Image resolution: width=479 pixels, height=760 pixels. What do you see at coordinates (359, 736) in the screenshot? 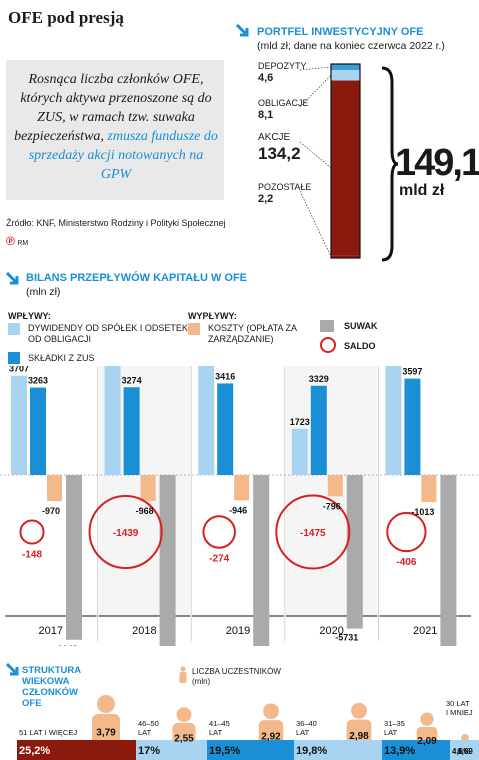
I see `age-millions-3: 2,98` at bounding box center [359, 736].